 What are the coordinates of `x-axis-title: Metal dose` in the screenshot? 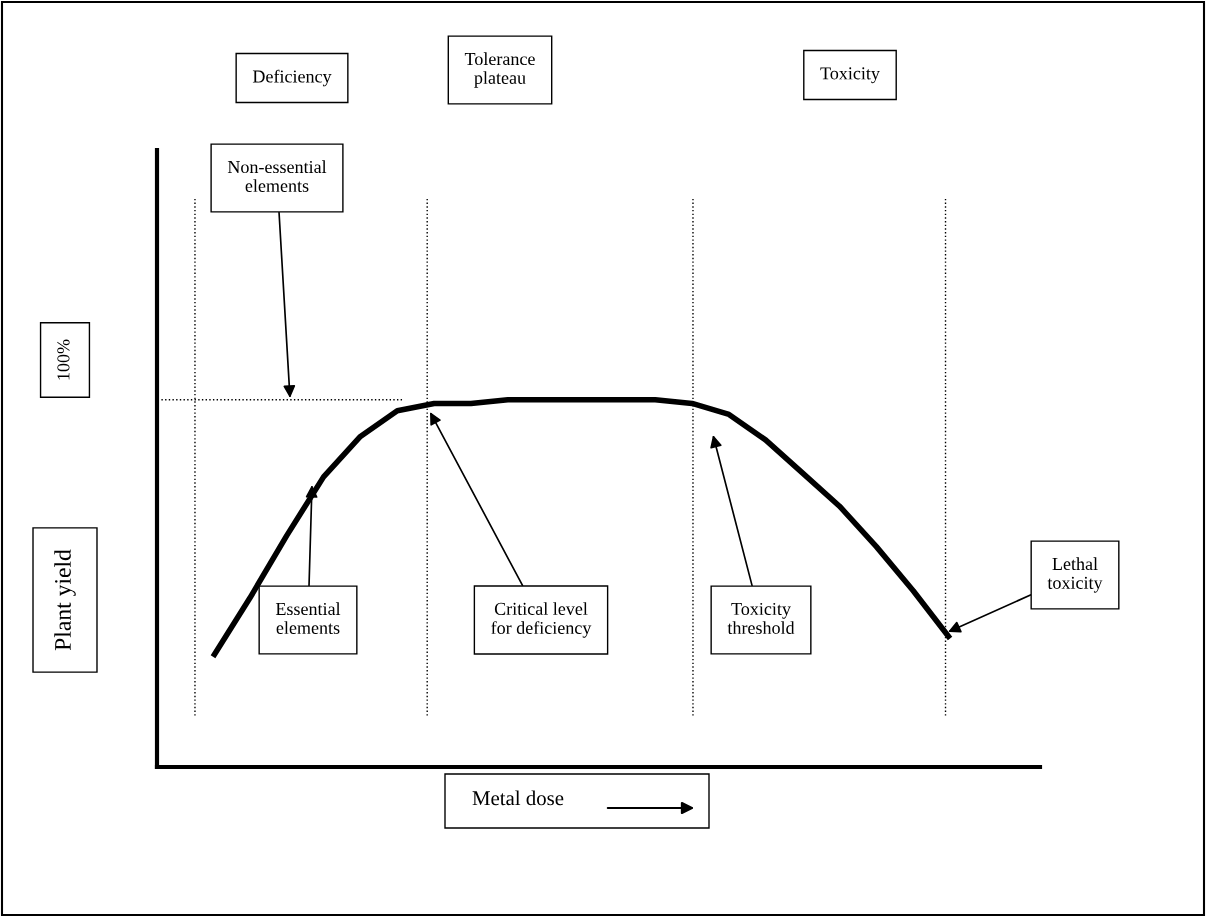 It's located at (518, 798).